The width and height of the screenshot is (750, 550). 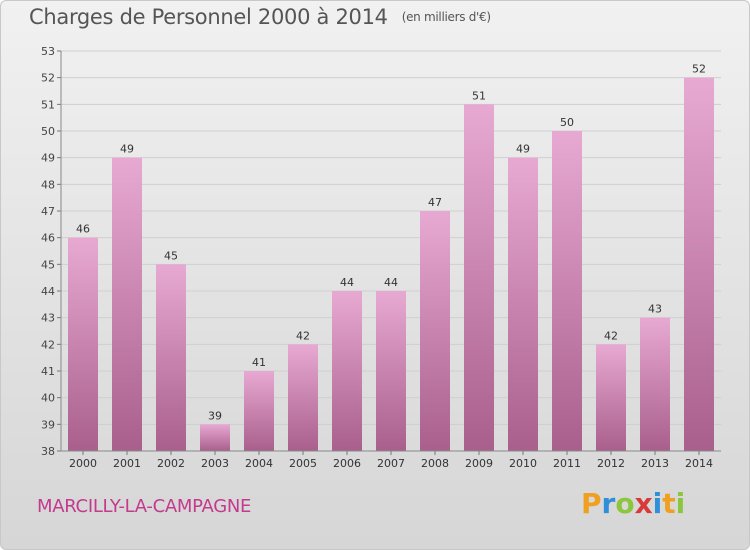 What do you see at coordinates (48, 371) in the screenshot?
I see `y-tick-label: 41` at bounding box center [48, 371].